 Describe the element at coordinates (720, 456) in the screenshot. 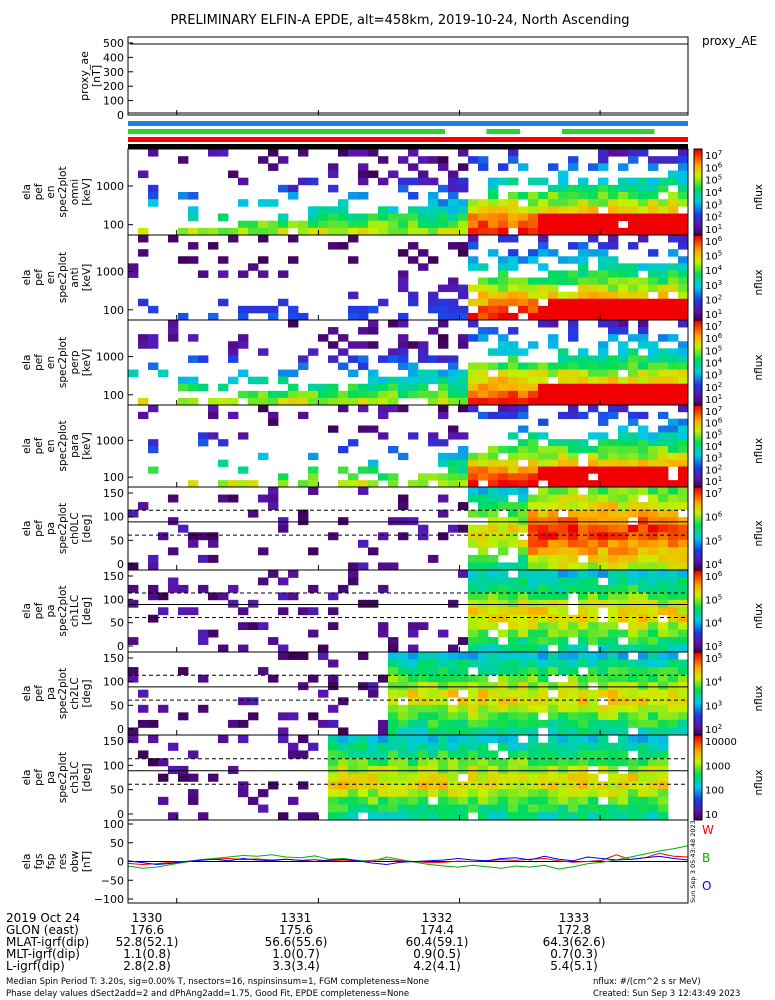

I see `colorbar-tick-exp: 3` at that location.